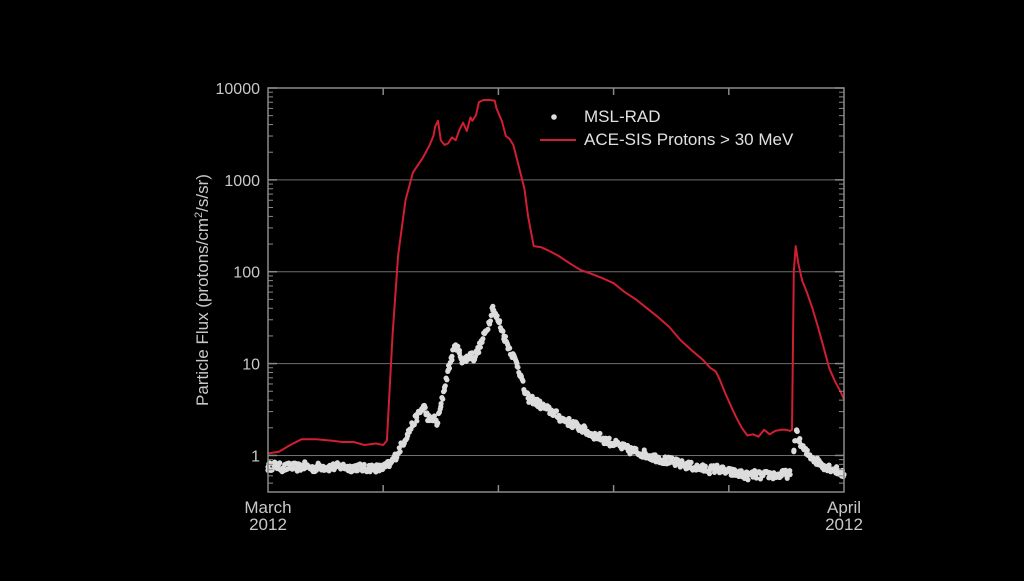 The image size is (1024, 581). Describe the element at coordinates (242, 181) in the screenshot. I see `y-tick-label: 1000` at that location.